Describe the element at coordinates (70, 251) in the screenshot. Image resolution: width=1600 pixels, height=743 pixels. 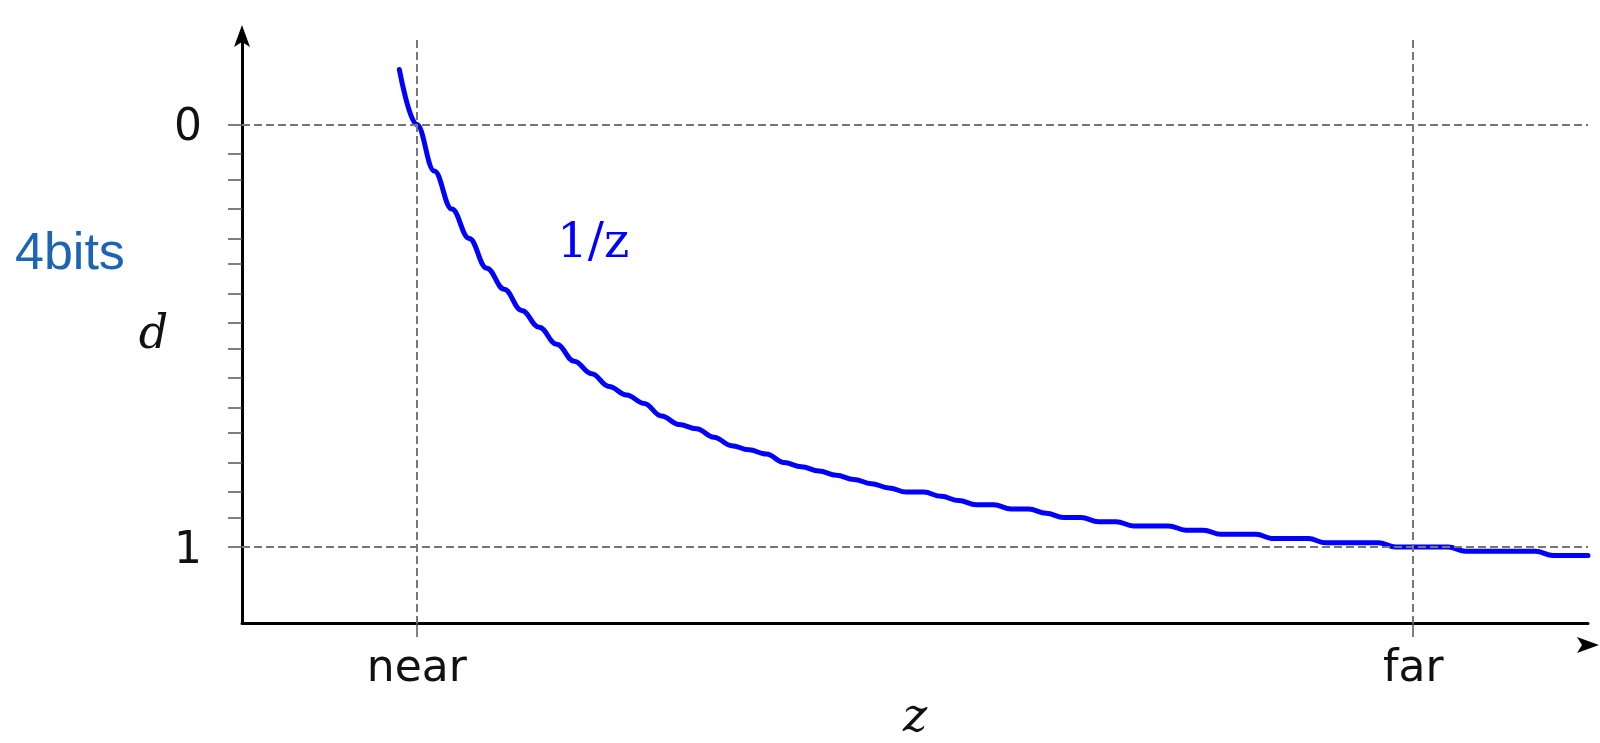
I see `text: 4bits` at that location.